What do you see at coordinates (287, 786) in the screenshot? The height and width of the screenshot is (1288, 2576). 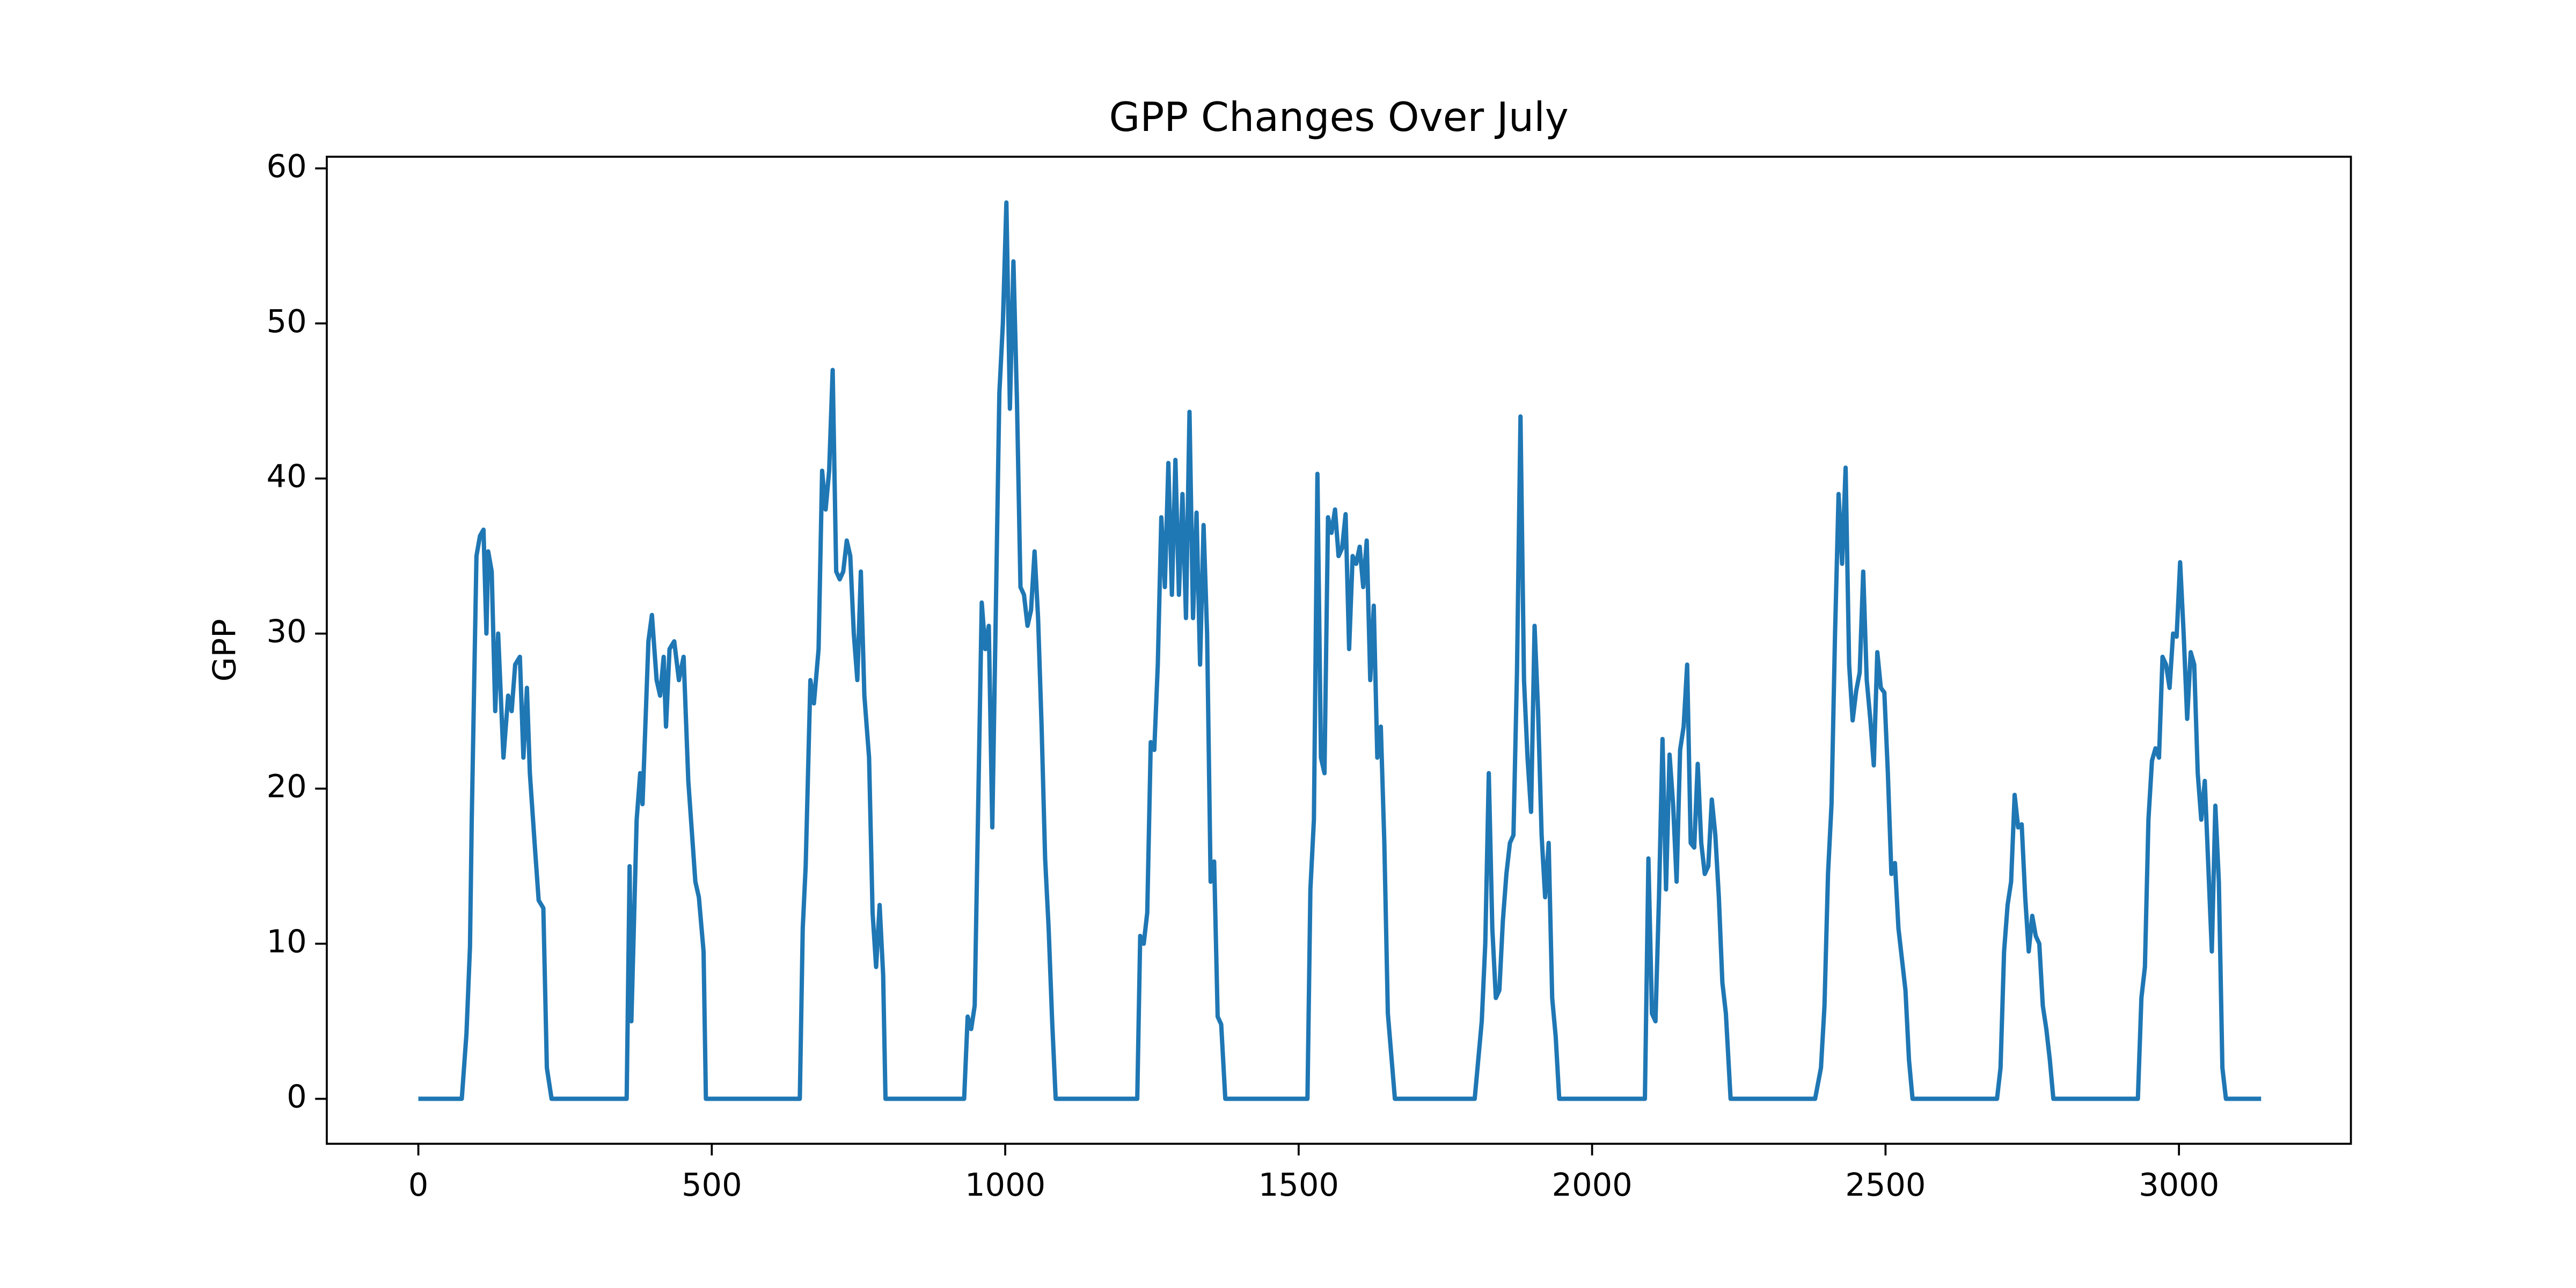 I see `y-tick-label: 20` at bounding box center [287, 786].